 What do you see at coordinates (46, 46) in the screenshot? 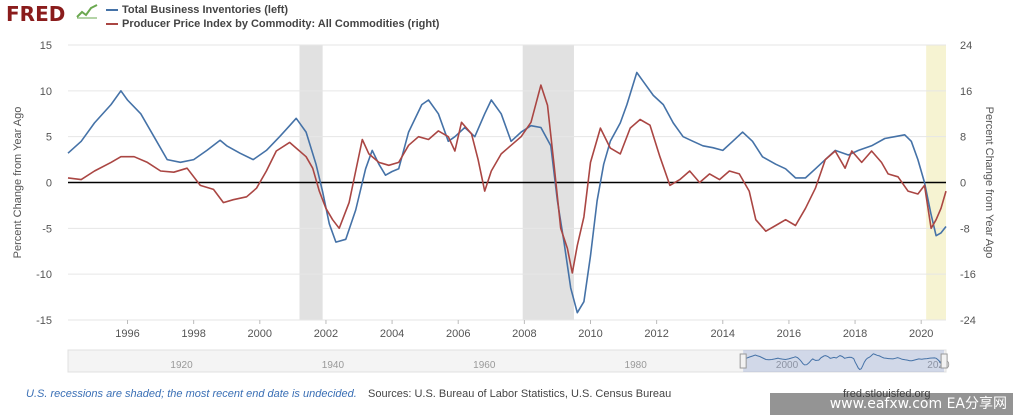
I see `left-tick-label: 15` at bounding box center [46, 46].